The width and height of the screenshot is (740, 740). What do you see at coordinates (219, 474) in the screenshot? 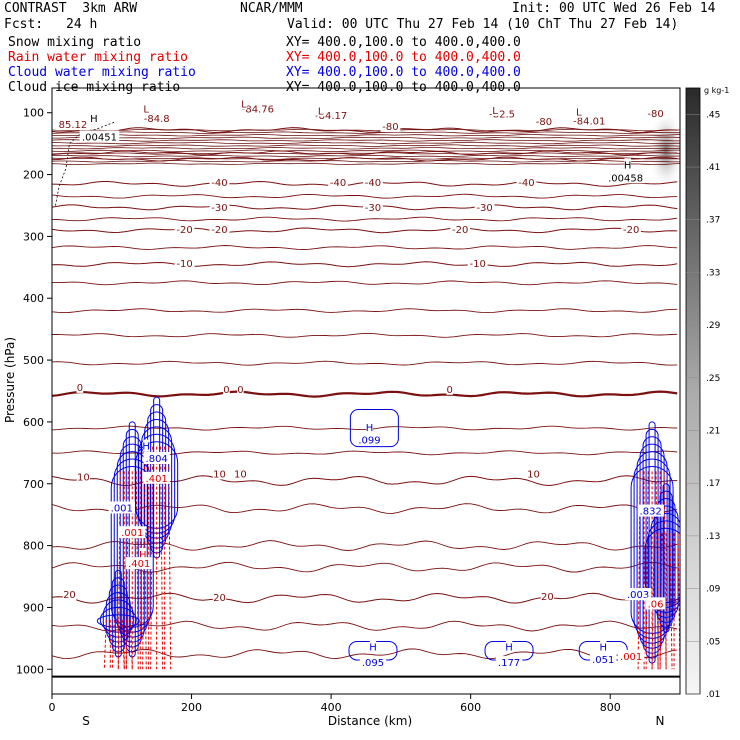
I see `contour-label: 10` at bounding box center [219, 474].